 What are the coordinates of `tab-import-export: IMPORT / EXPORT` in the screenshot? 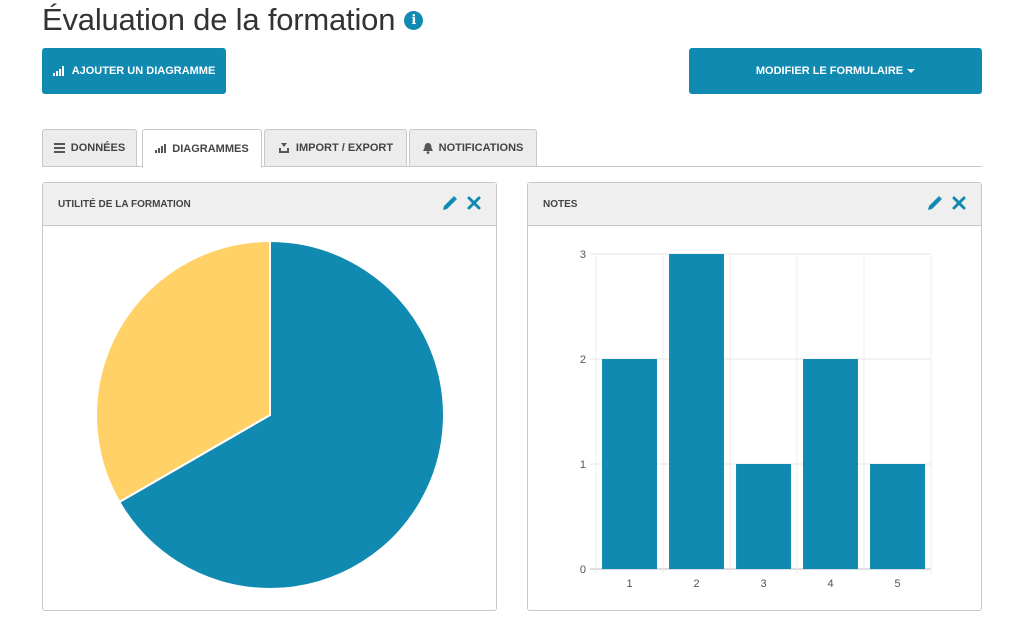 It's located at (335, 148).